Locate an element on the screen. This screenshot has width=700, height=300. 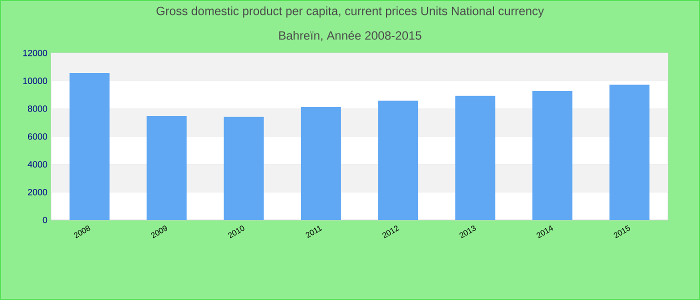
chart-subtitle: Bahreïn, Année 2008-2015 is located at coordinates (350, 36).